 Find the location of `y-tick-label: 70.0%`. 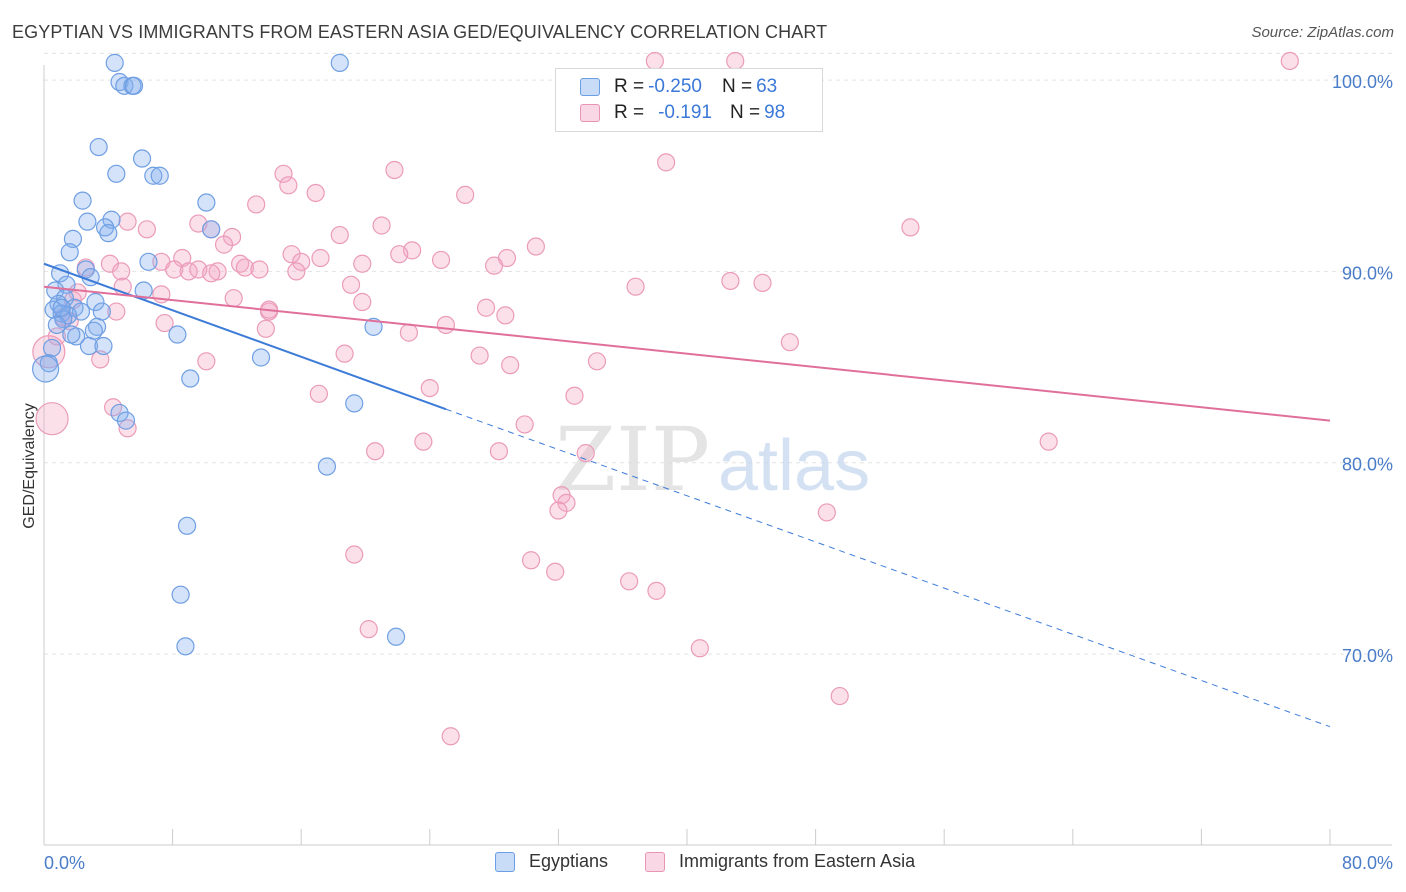

y-tick-label: 70.0% is located at coordinates (1367, 656).